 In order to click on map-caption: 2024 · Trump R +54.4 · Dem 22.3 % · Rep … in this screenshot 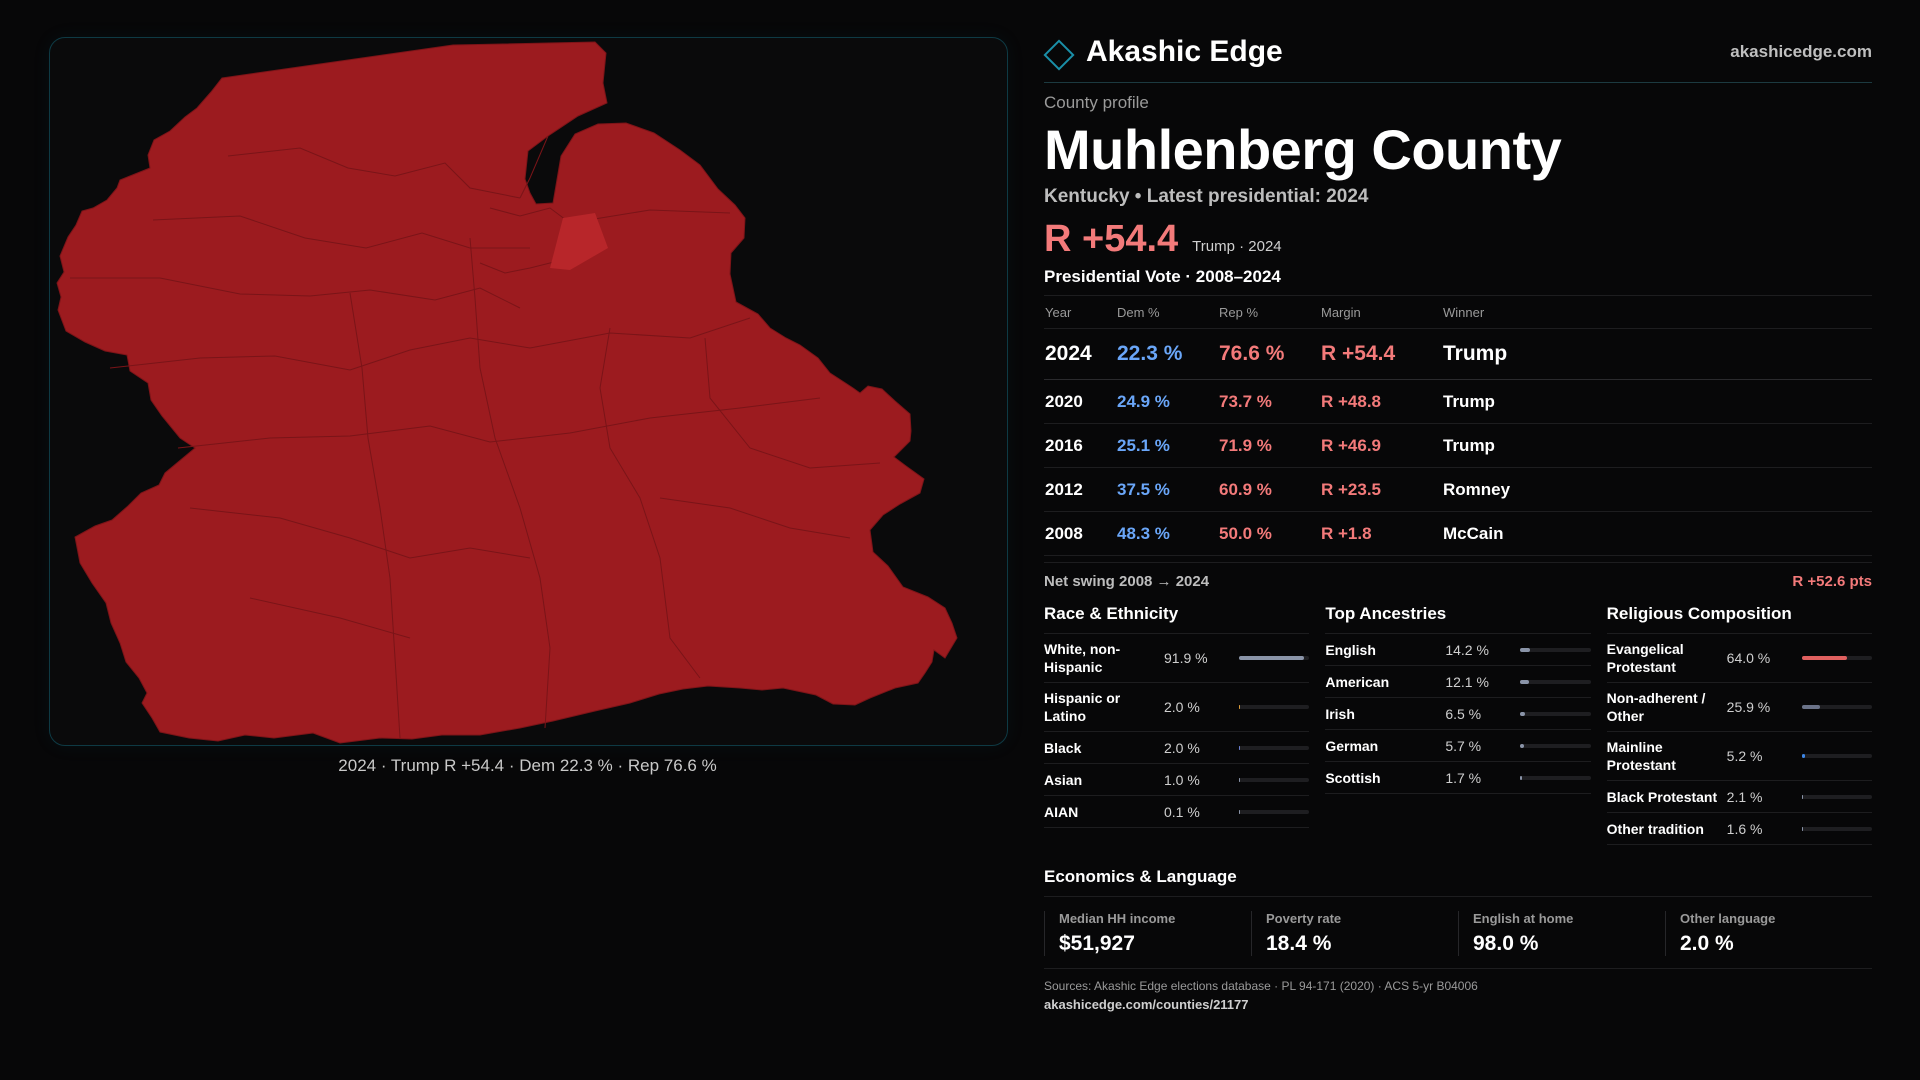, I will do `click(527, 765)`.